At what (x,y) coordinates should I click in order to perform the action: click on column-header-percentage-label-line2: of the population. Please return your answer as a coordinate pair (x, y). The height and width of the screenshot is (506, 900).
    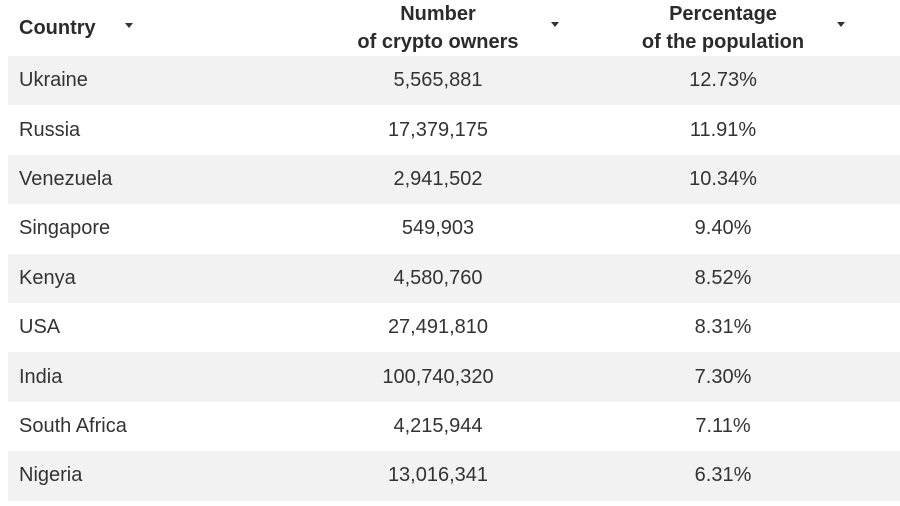
    Looking at the image, I should click on (723, 42).